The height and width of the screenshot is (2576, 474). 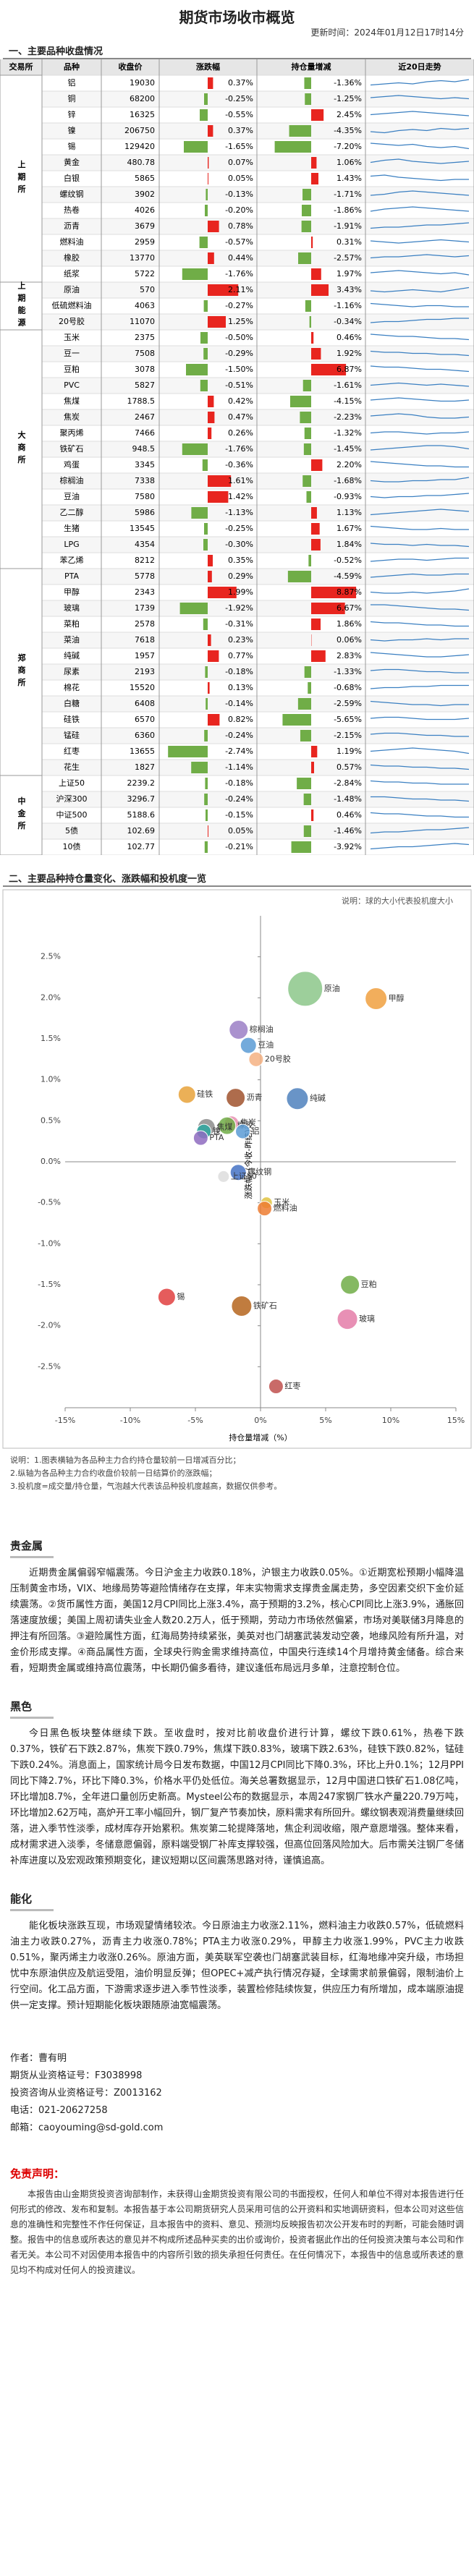 I want to click on oi-label: -0.34%, so click(x=348, y=321).